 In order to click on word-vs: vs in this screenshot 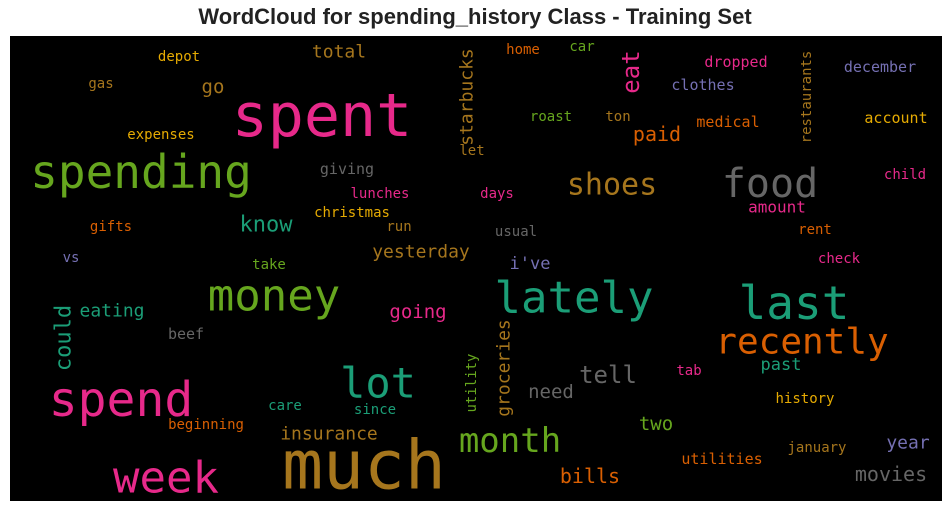, I will do `click(71, 258)`.